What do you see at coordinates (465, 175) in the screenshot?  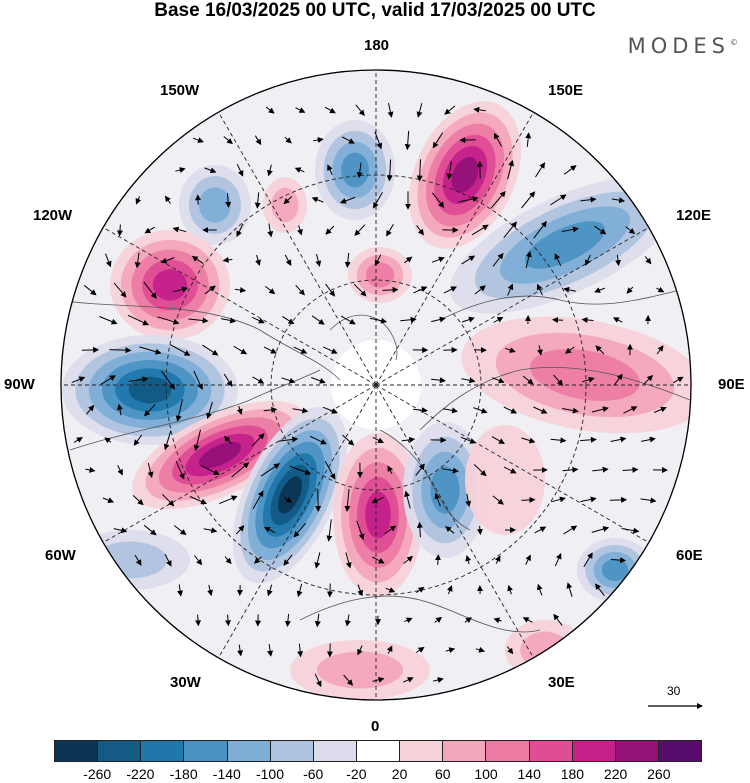 I see `high-anomaly` at bounding box center [465, 175].